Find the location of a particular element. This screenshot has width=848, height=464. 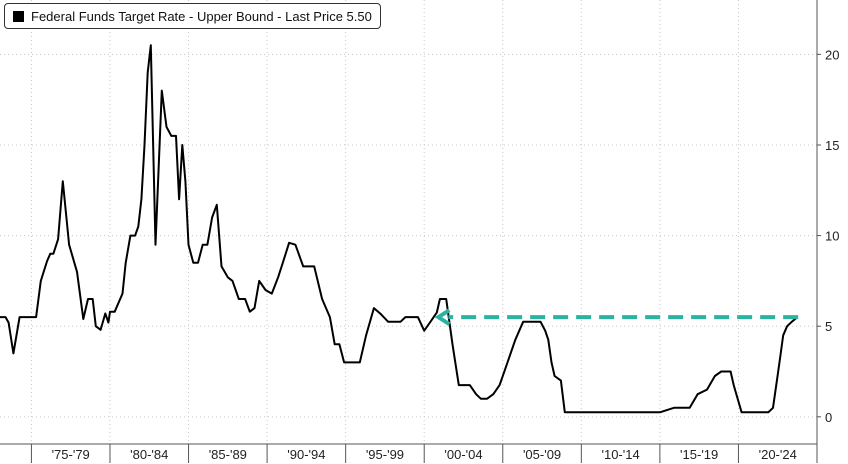

arrow-head-icon is located at coordinates (442, 317).